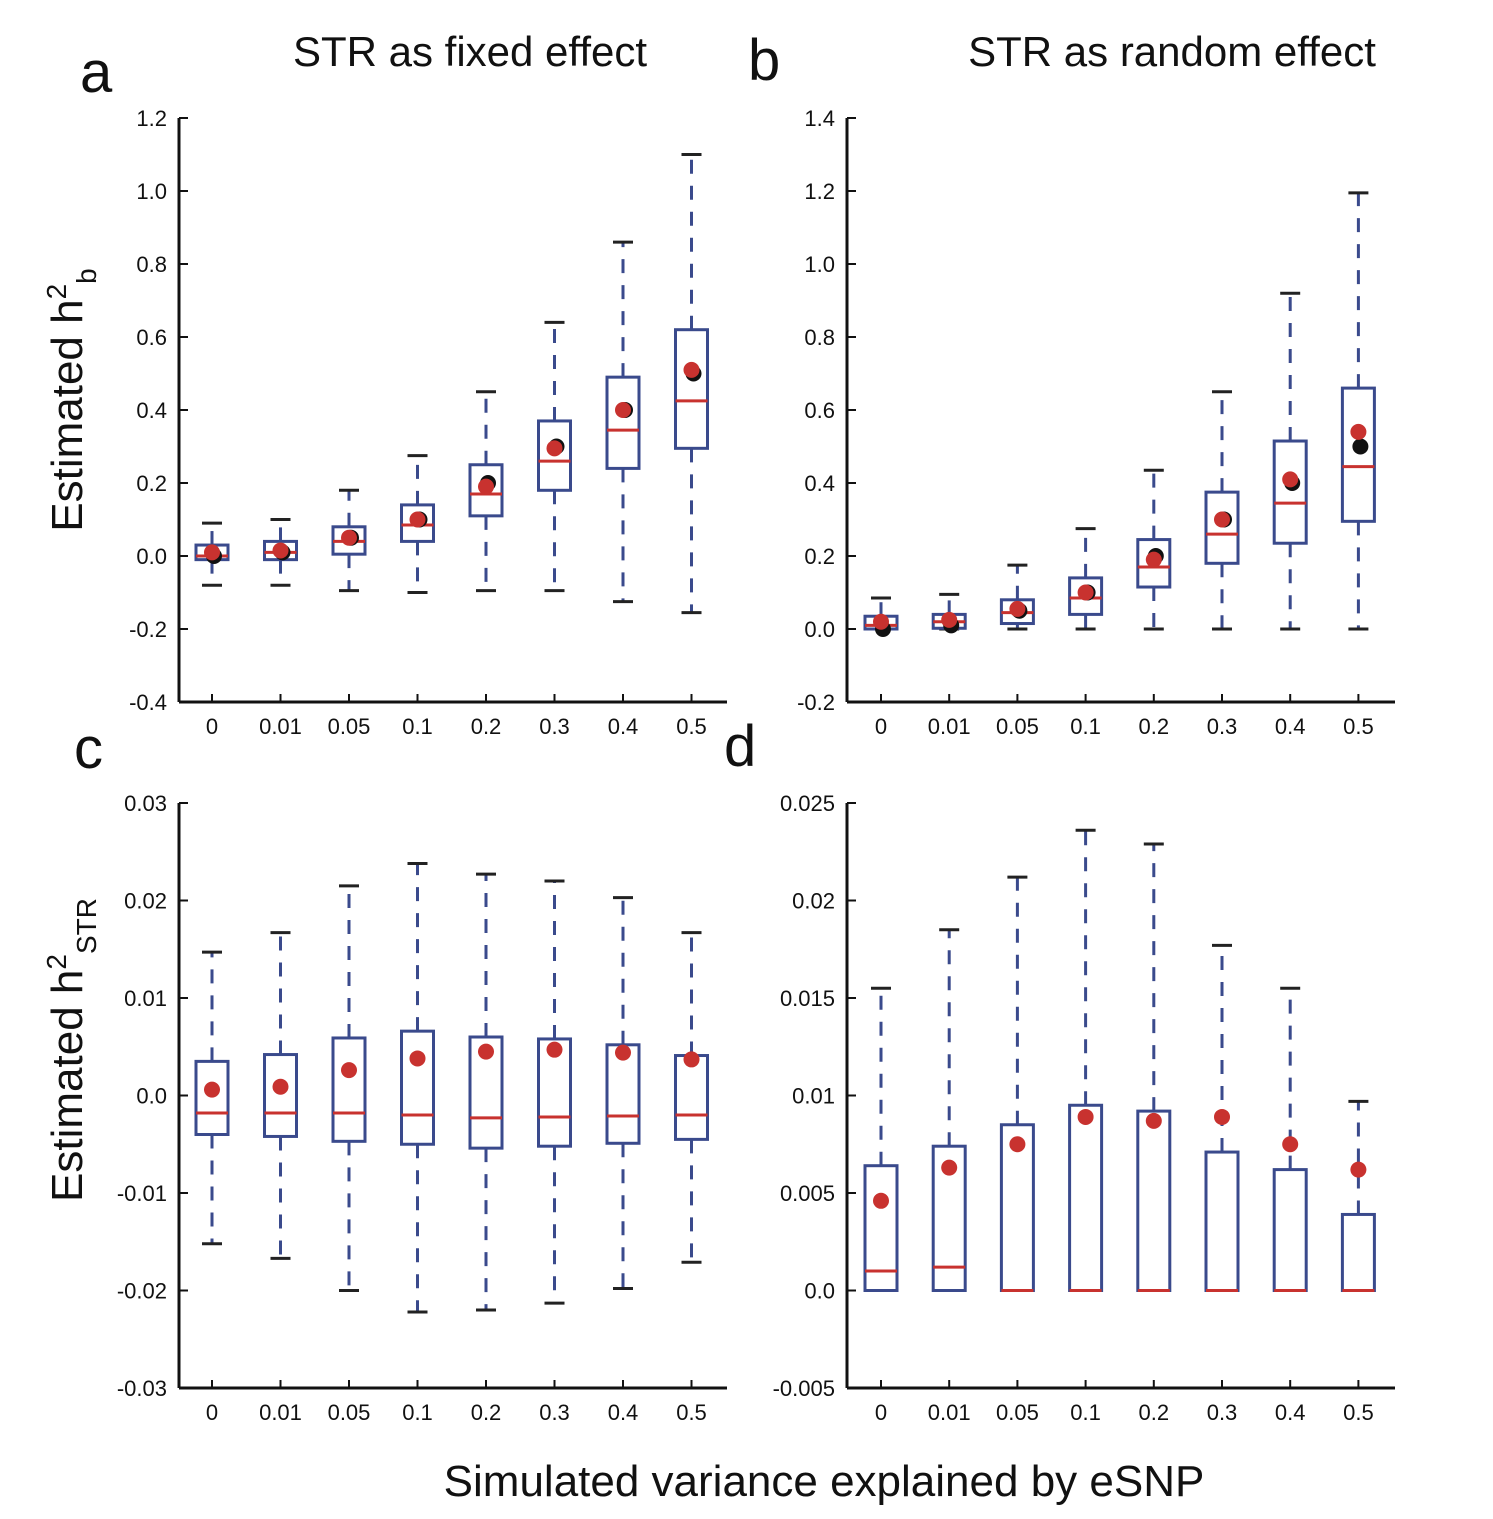 This screenshot has width=1493, height=1519. Describe the element at coordinates (819, 410) in the screenshot. I see `y-tick-label: 0.6` at that location.